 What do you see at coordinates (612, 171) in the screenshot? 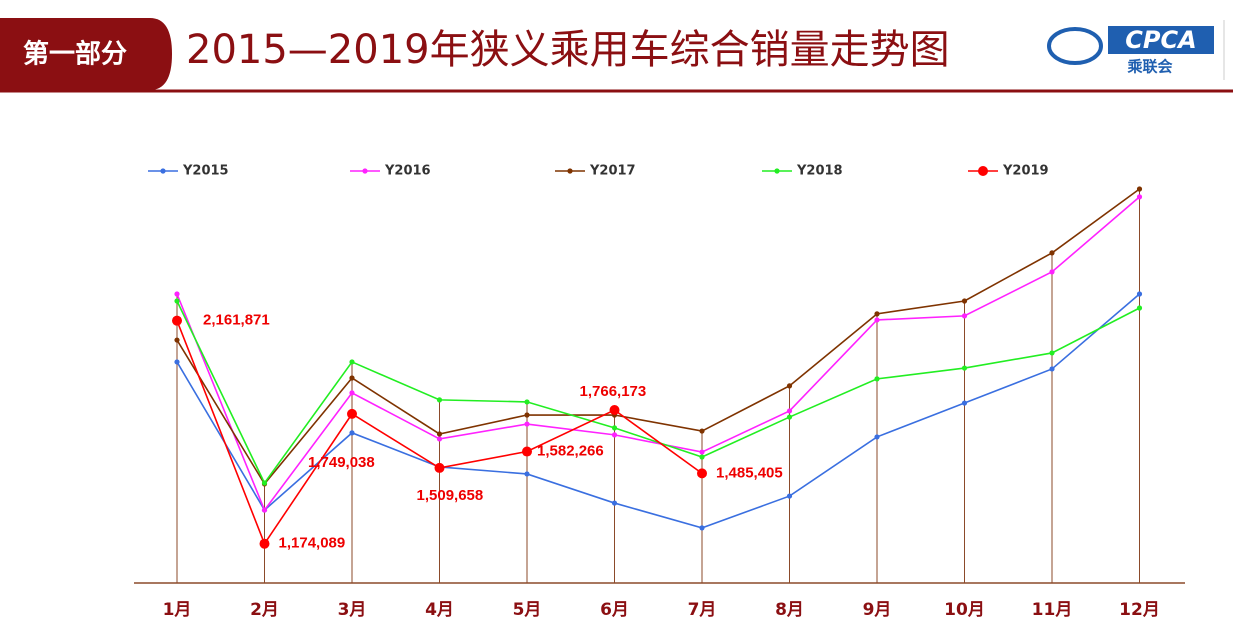
I see `legend-label: Y2017` at bounding box center [612, 171].